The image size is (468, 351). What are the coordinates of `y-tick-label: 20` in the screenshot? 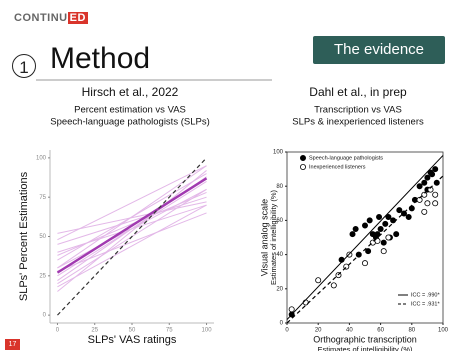 It's located at (279, 289).